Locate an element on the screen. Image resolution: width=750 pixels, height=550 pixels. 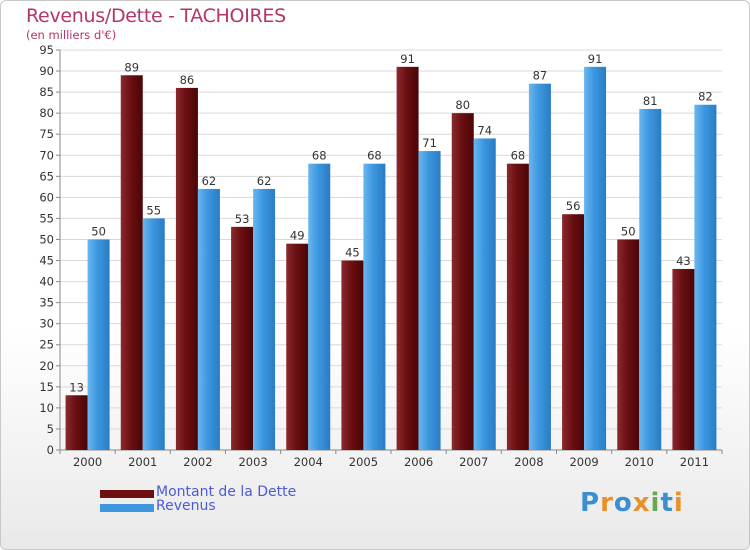
legend-swatch-revenus is located at coordinates (127, 508).